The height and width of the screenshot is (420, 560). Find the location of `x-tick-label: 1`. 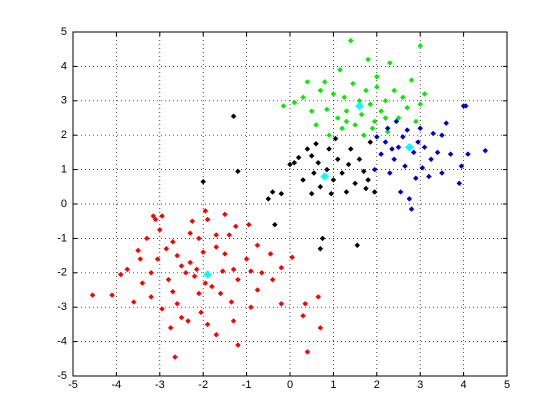

x-tick-label: 1 is located at coordinates (333, 385).